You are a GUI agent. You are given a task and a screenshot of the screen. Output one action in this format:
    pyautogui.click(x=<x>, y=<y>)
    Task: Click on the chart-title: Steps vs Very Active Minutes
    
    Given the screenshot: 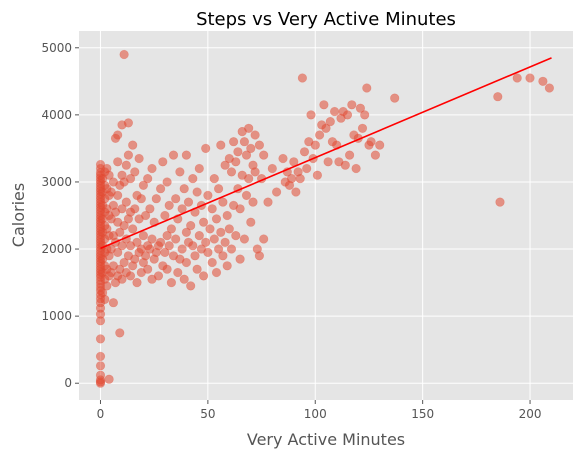 What is the action you would take?
    pyautogui.click(x=326, y=19)
    